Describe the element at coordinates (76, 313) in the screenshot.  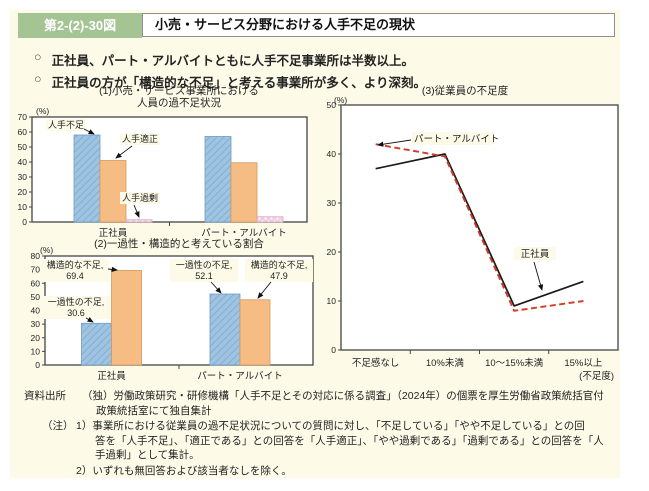
I see `svg-text: 30.6` at that location.